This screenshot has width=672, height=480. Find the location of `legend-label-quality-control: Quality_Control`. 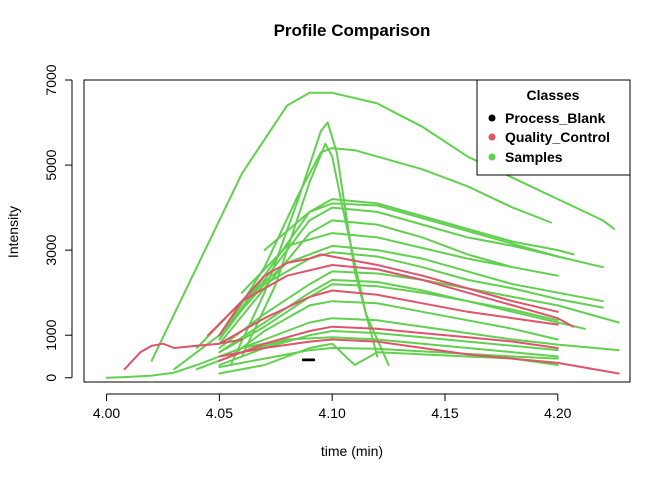

legend-label-quality-control: Quality_Control is located at coordinates (557, 137).